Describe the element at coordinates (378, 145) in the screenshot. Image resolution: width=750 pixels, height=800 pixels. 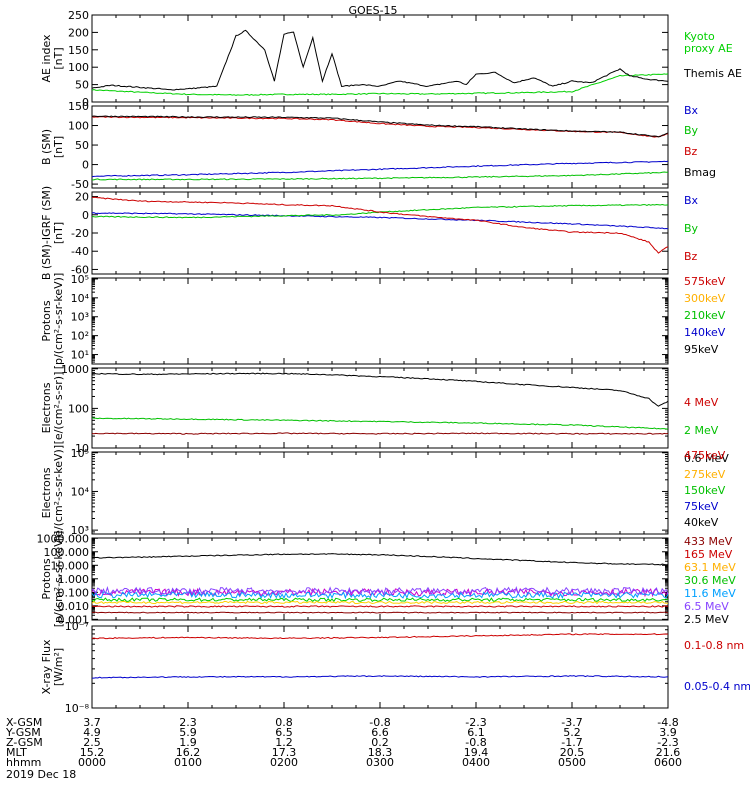
I see `panel-2: -50 0 50 100 150 B (SM)[nT] Bx By Bz Bmag` at that location.